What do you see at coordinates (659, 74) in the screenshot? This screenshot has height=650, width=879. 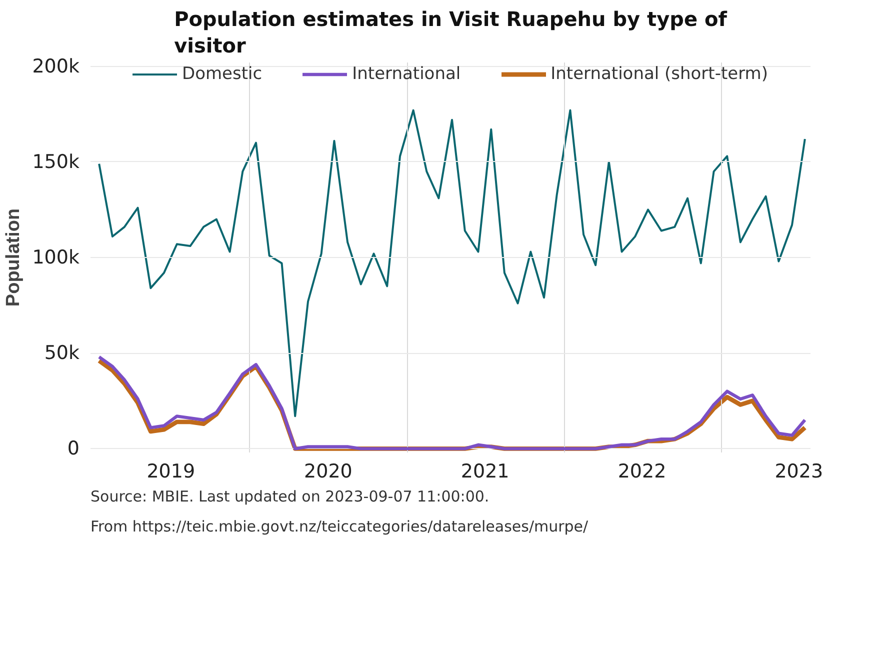 I see `legend-label: International (short-term)` at bounding box center [659, 74].